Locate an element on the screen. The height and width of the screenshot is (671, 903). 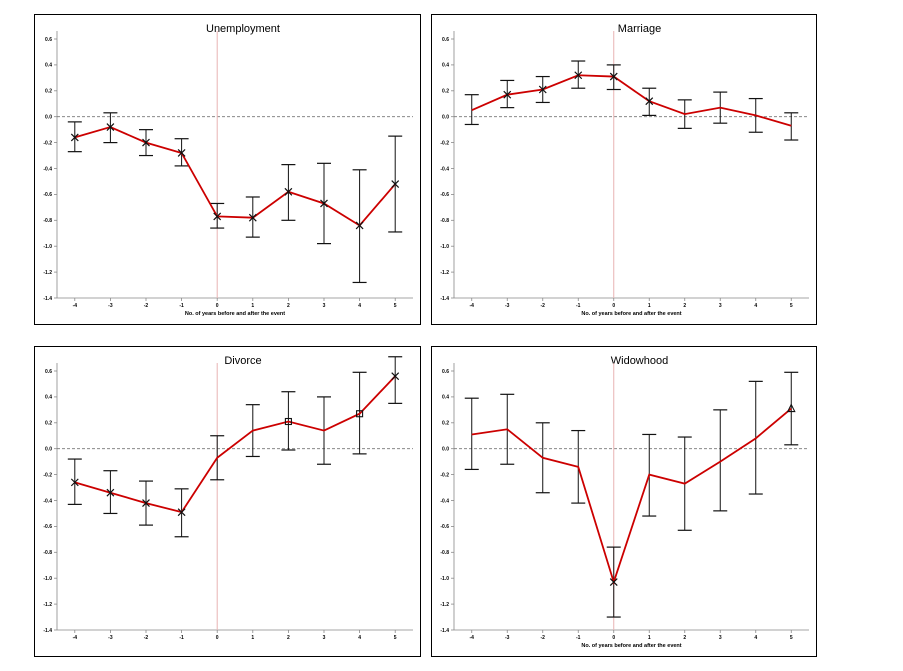
chart-title: Unemployment is located at coordinates (243, 29).